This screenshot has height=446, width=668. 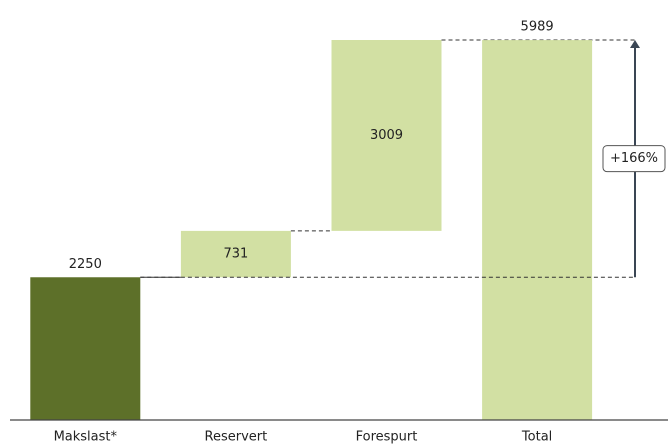 What do you see at coordinates (536, 437) in the screenshot?
I see `x-tick-label: Total` at bounding box center [536, 437].